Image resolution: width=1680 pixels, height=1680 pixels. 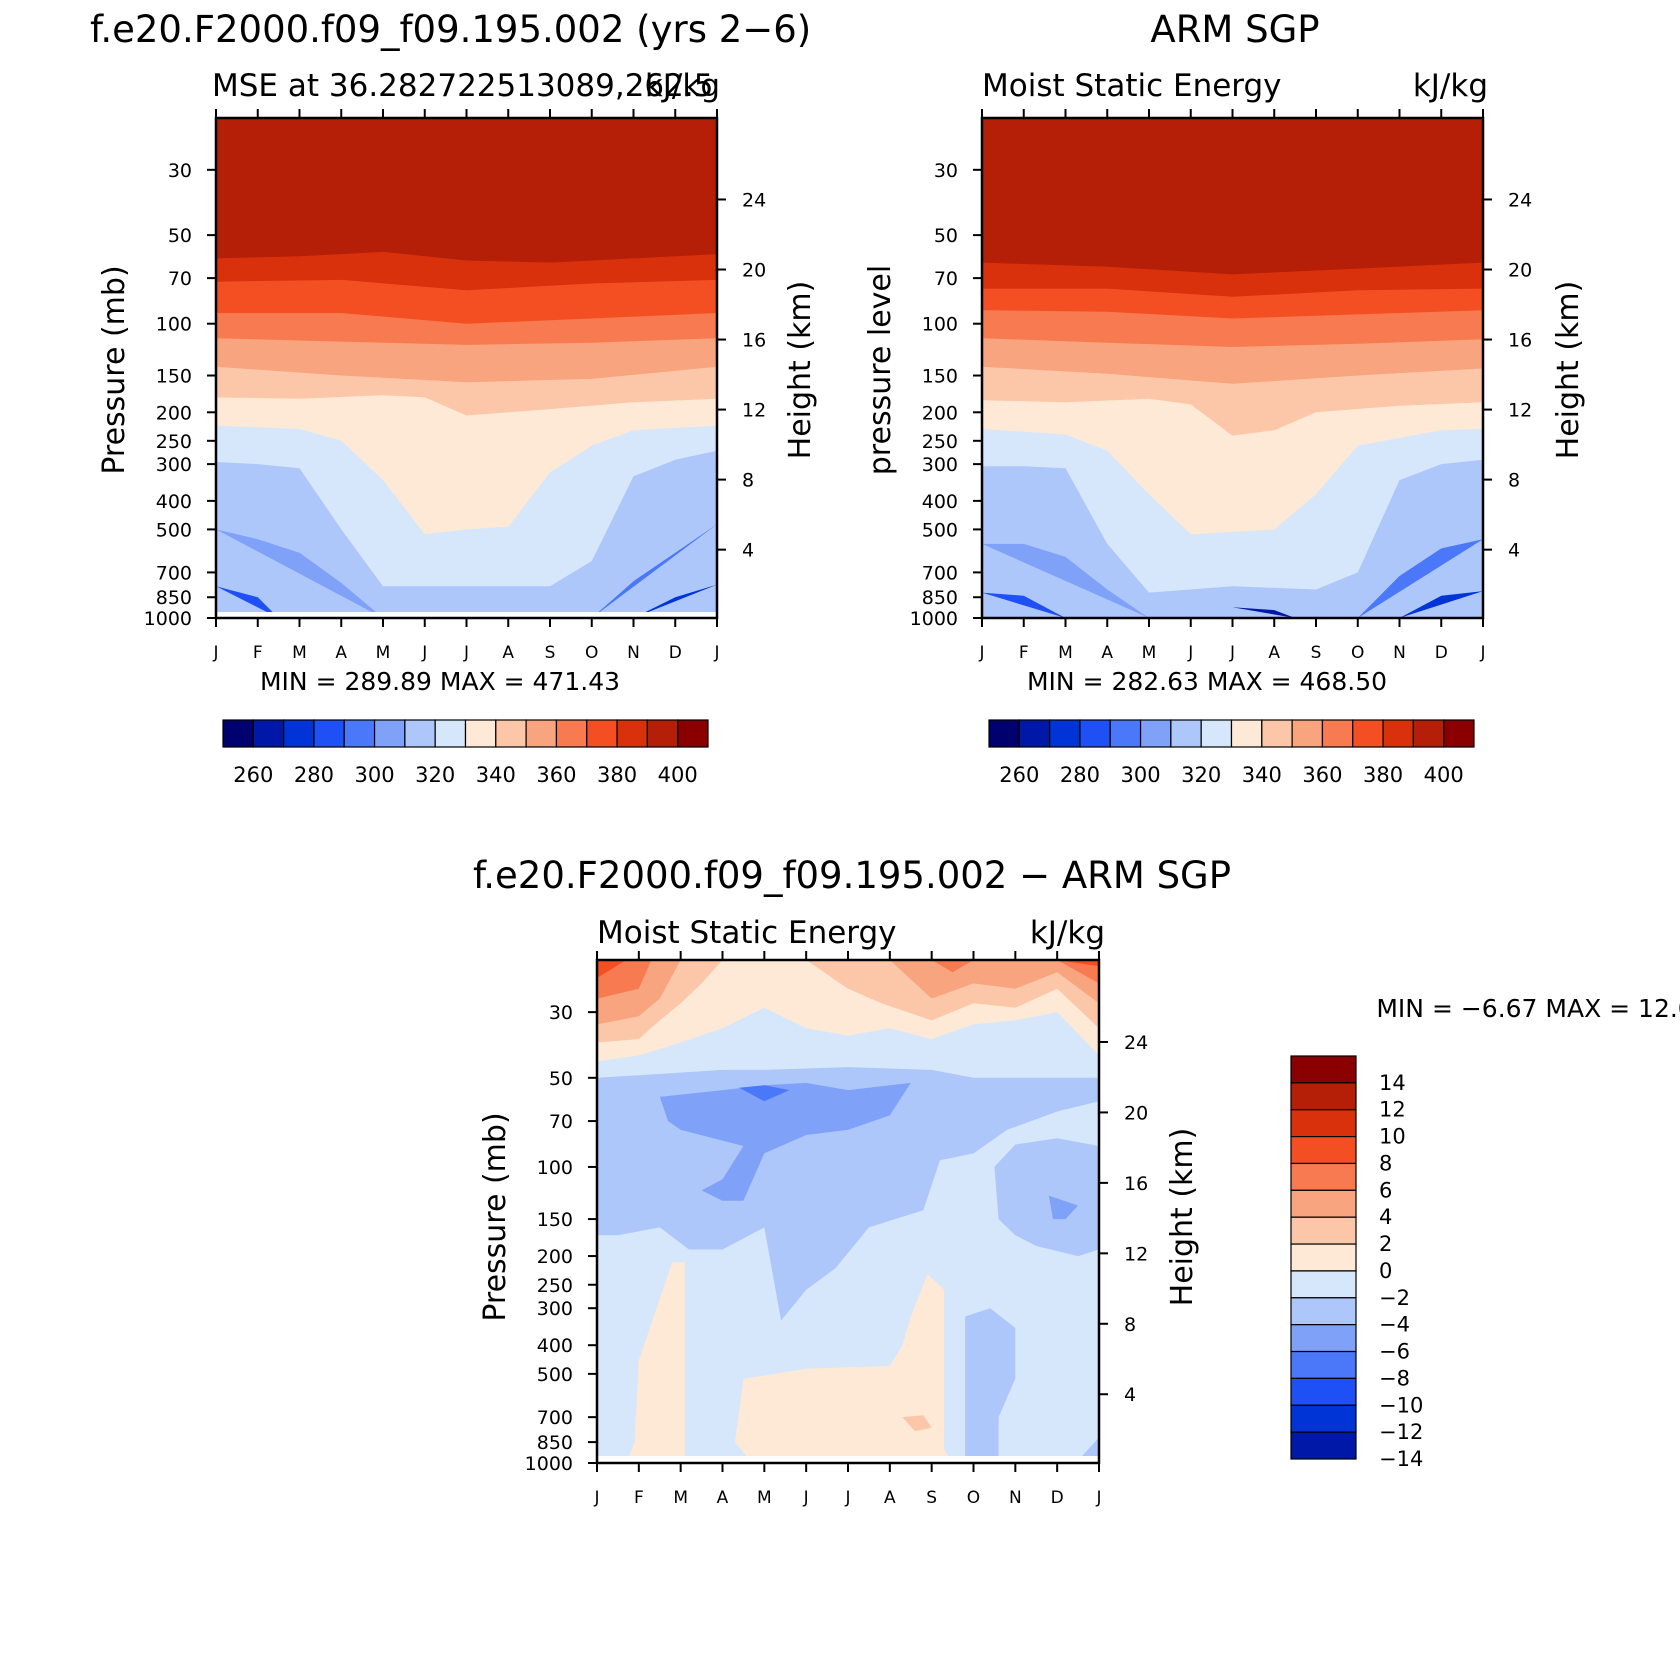 What do you see at coordinates (940, 598) in the screenshot?
I see `y-tick-label: 850` at bounding box center [940, 598].